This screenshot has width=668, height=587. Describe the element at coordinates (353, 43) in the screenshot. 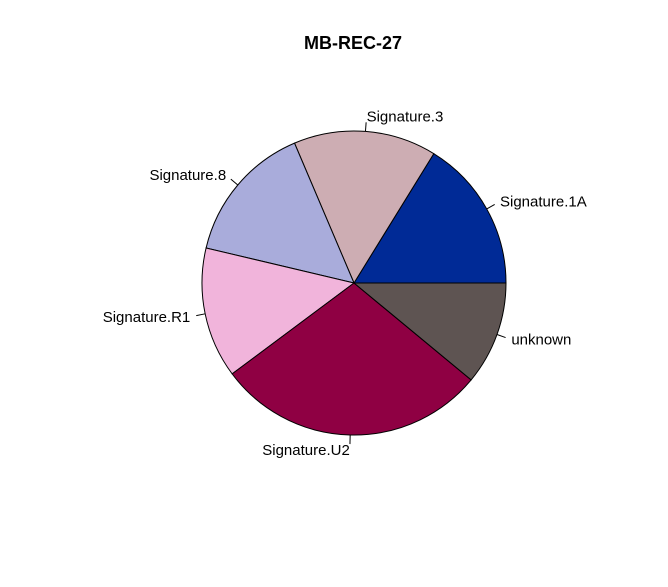

I see `chart-title: MB-REC-27` at that location.